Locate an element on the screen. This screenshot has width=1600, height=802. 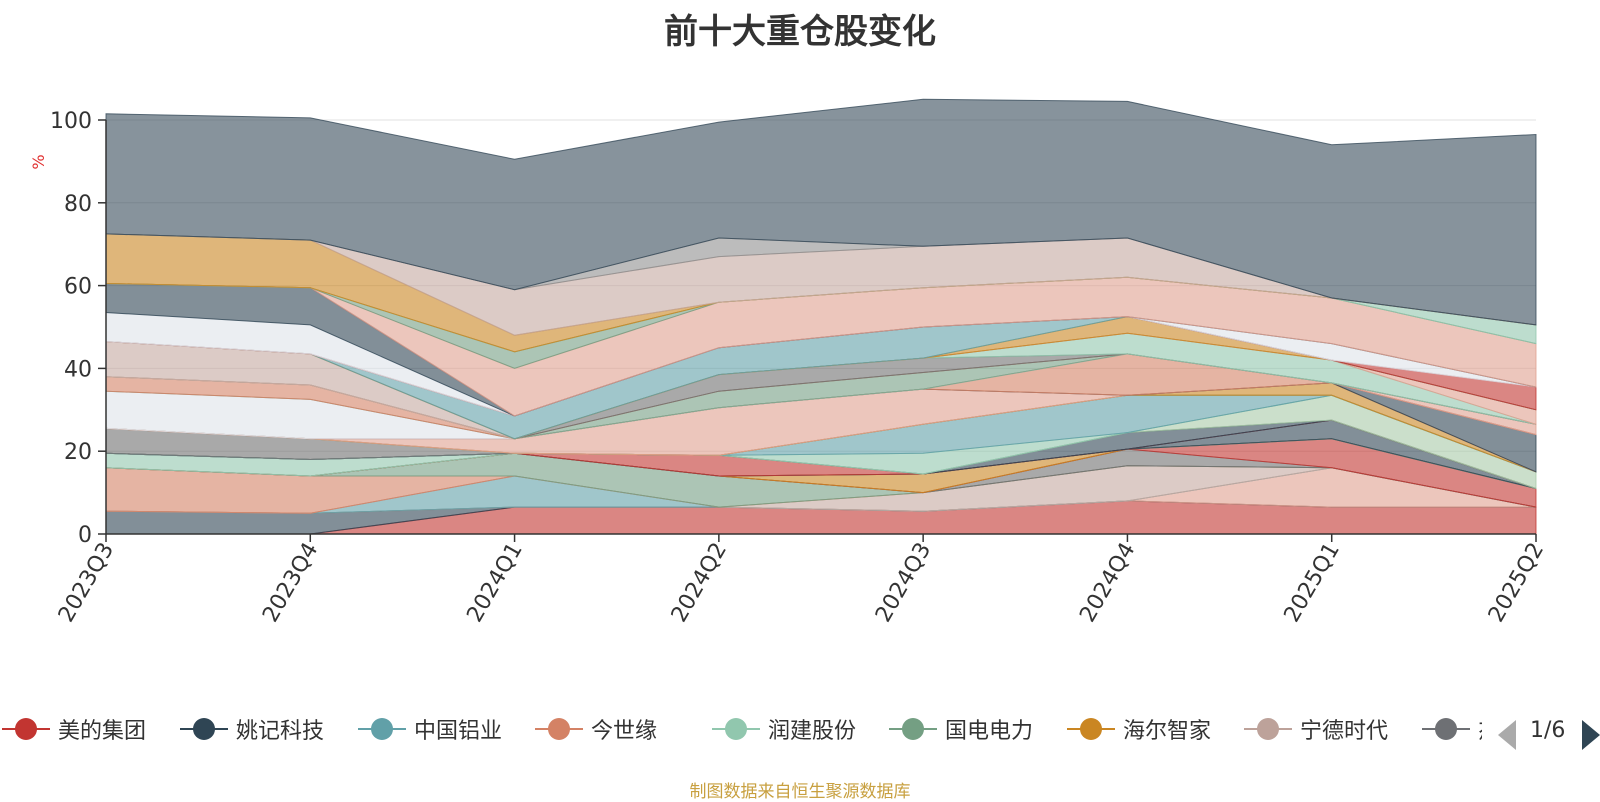
legend-item-3: 今世缘 is located at coordinates (618, 729).